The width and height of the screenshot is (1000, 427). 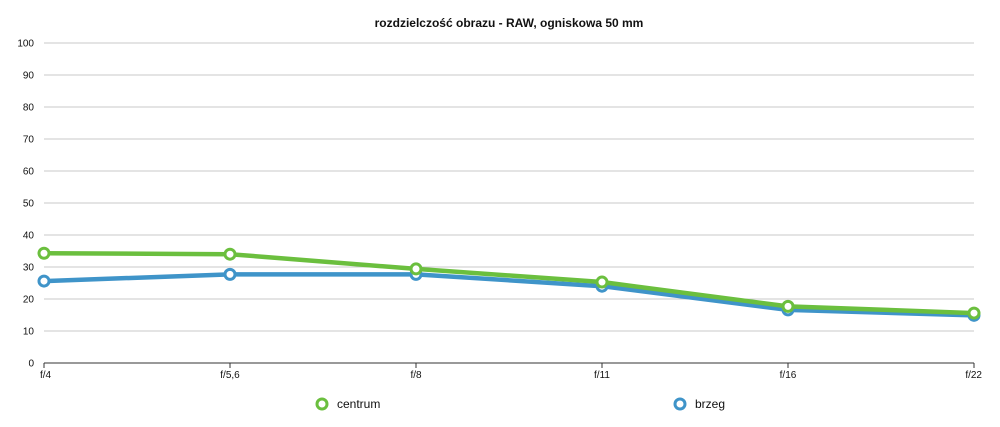 What do you see at coordinates (46, 375) in the screenshot?
I see `x-tick-label: f/4` at bounding box center [46, 375].